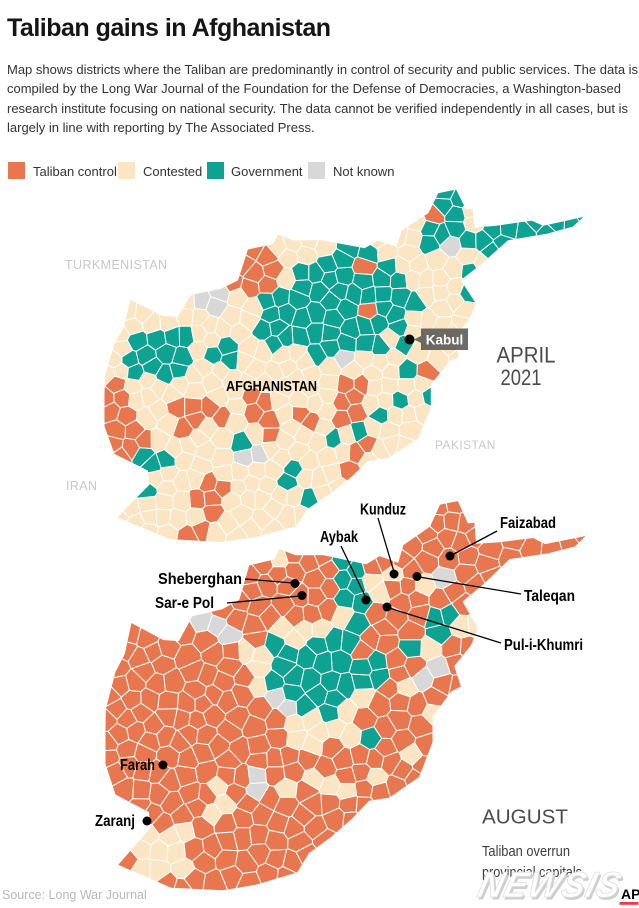  What do you see at coordinates (528, 523) in the screenshot?
I see `svg-text: Faizabad` at bounding box center [528, 523].